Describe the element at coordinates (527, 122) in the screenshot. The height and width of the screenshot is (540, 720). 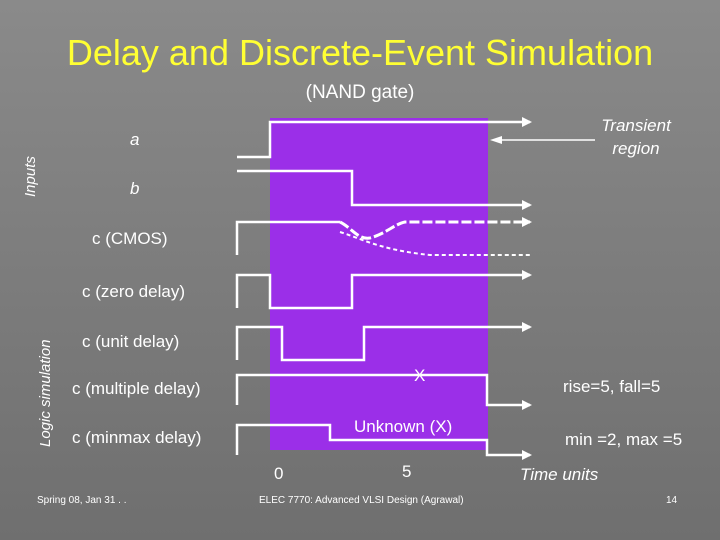
I see `arrowhead-a` at that location.